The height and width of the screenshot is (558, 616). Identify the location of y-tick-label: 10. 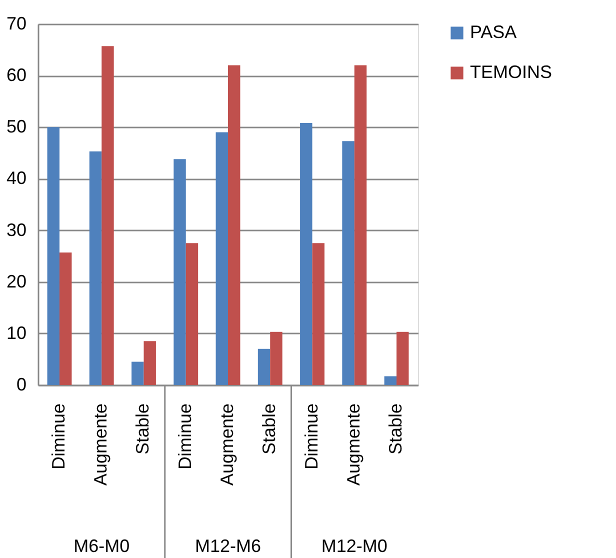
(16, 332).